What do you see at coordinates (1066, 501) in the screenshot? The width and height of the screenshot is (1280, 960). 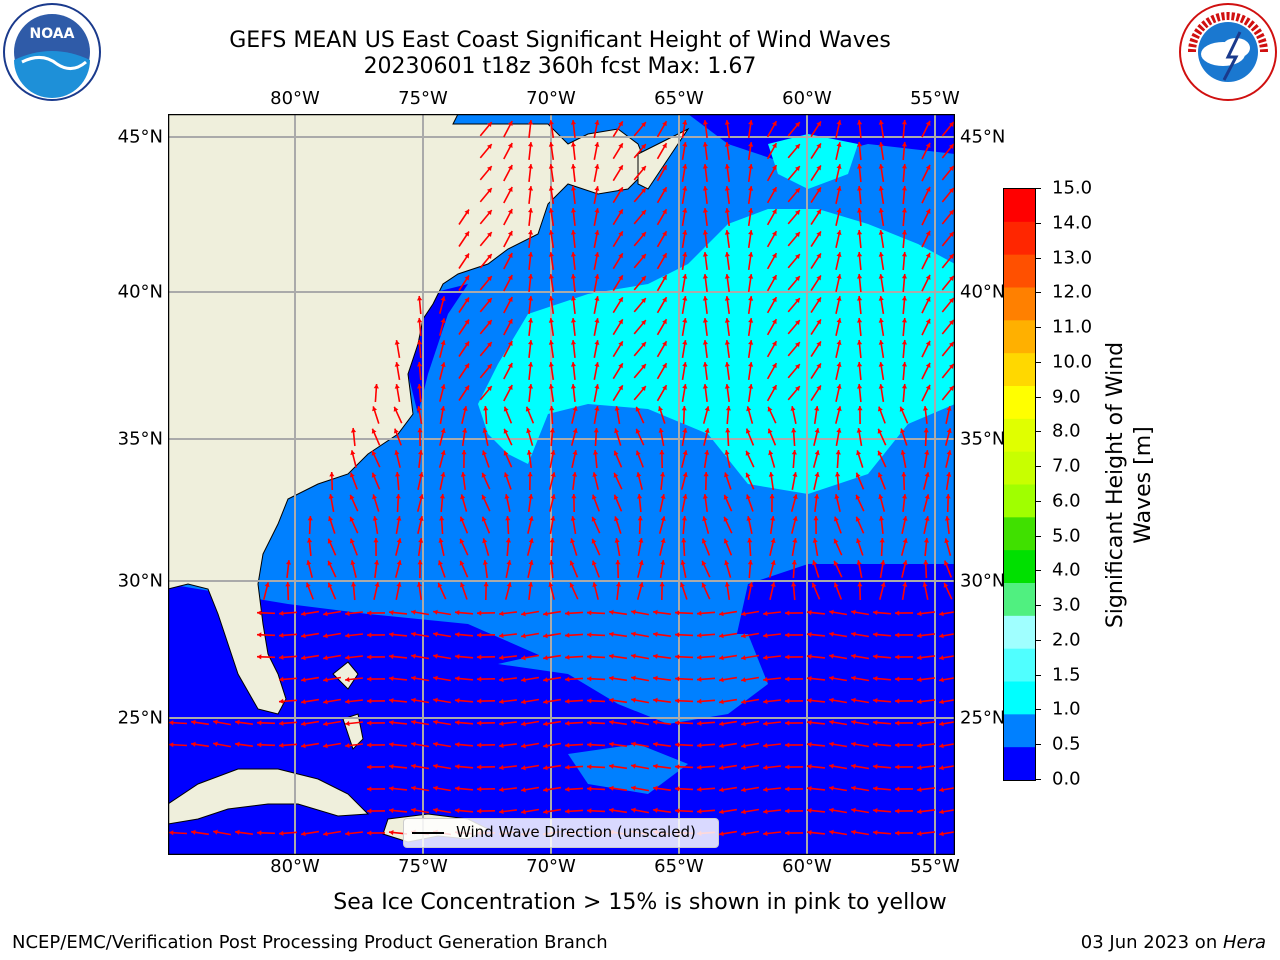 I see `colorbar-tick-label: 6.0` at bounding box center [1066, 501].